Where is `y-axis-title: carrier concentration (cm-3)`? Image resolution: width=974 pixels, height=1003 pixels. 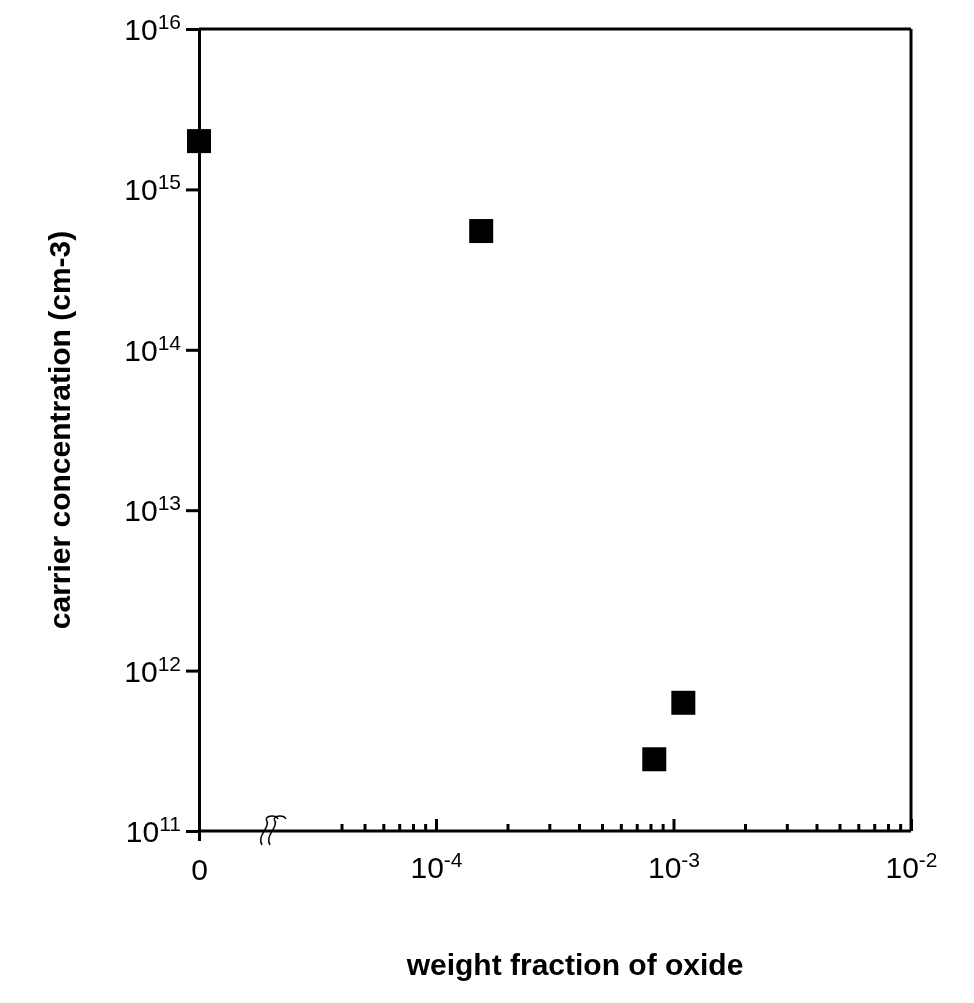
y-axis-title: carrier concentration (cm-3) is located at coordinates (59, 430).